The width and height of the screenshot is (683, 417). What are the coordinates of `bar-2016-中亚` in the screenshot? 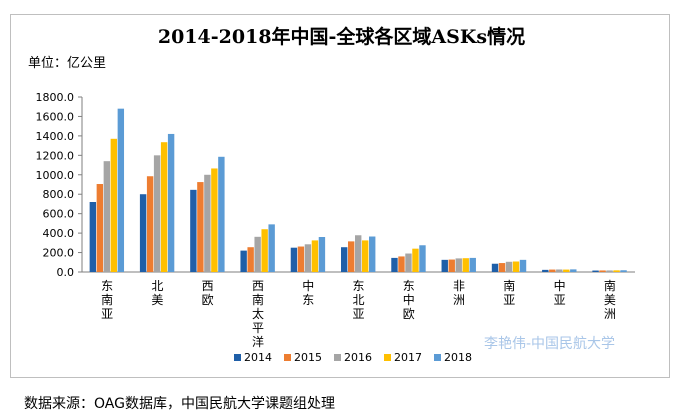 It's located at (559, 270).